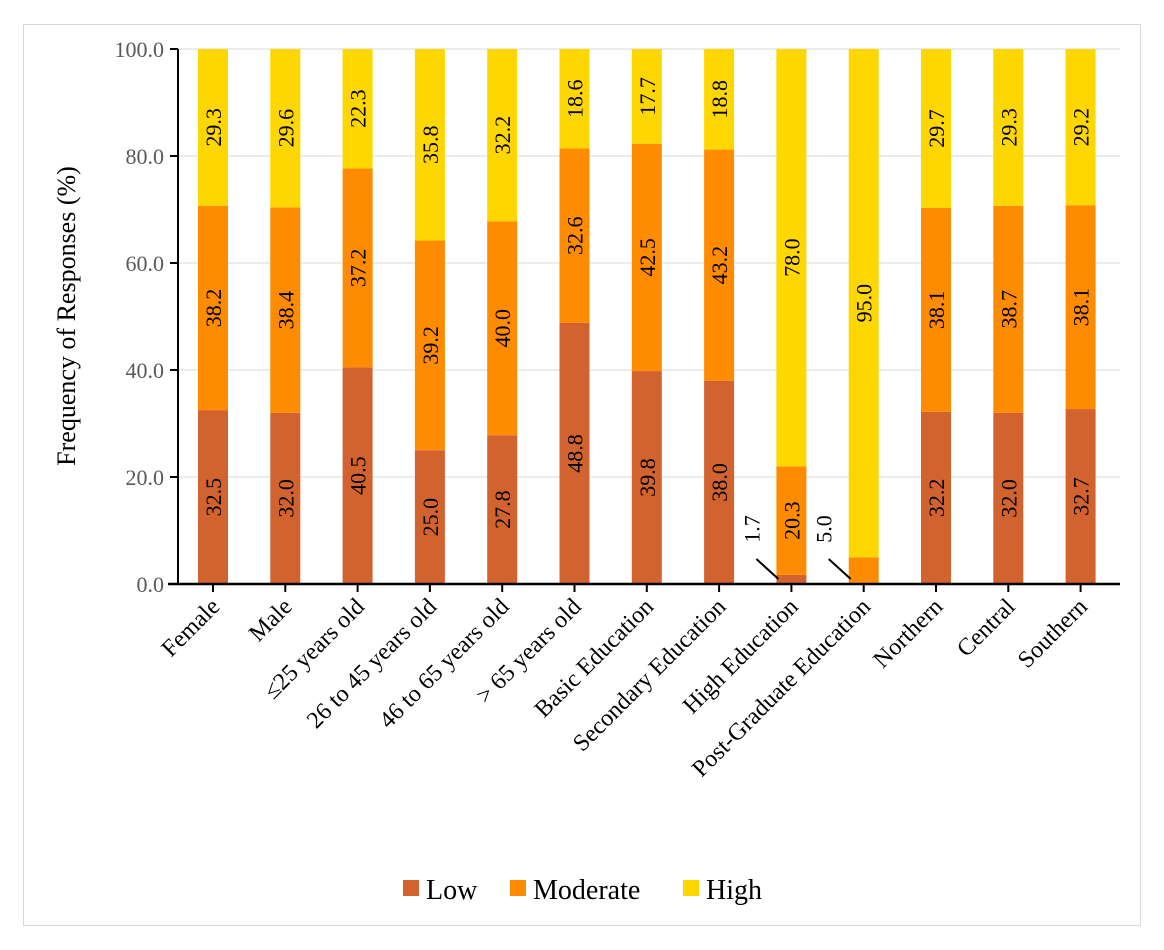 The height and width of the screenshot is (950, 1164). I want to click on data-label-moderate: 38.4, so click(285, 310).